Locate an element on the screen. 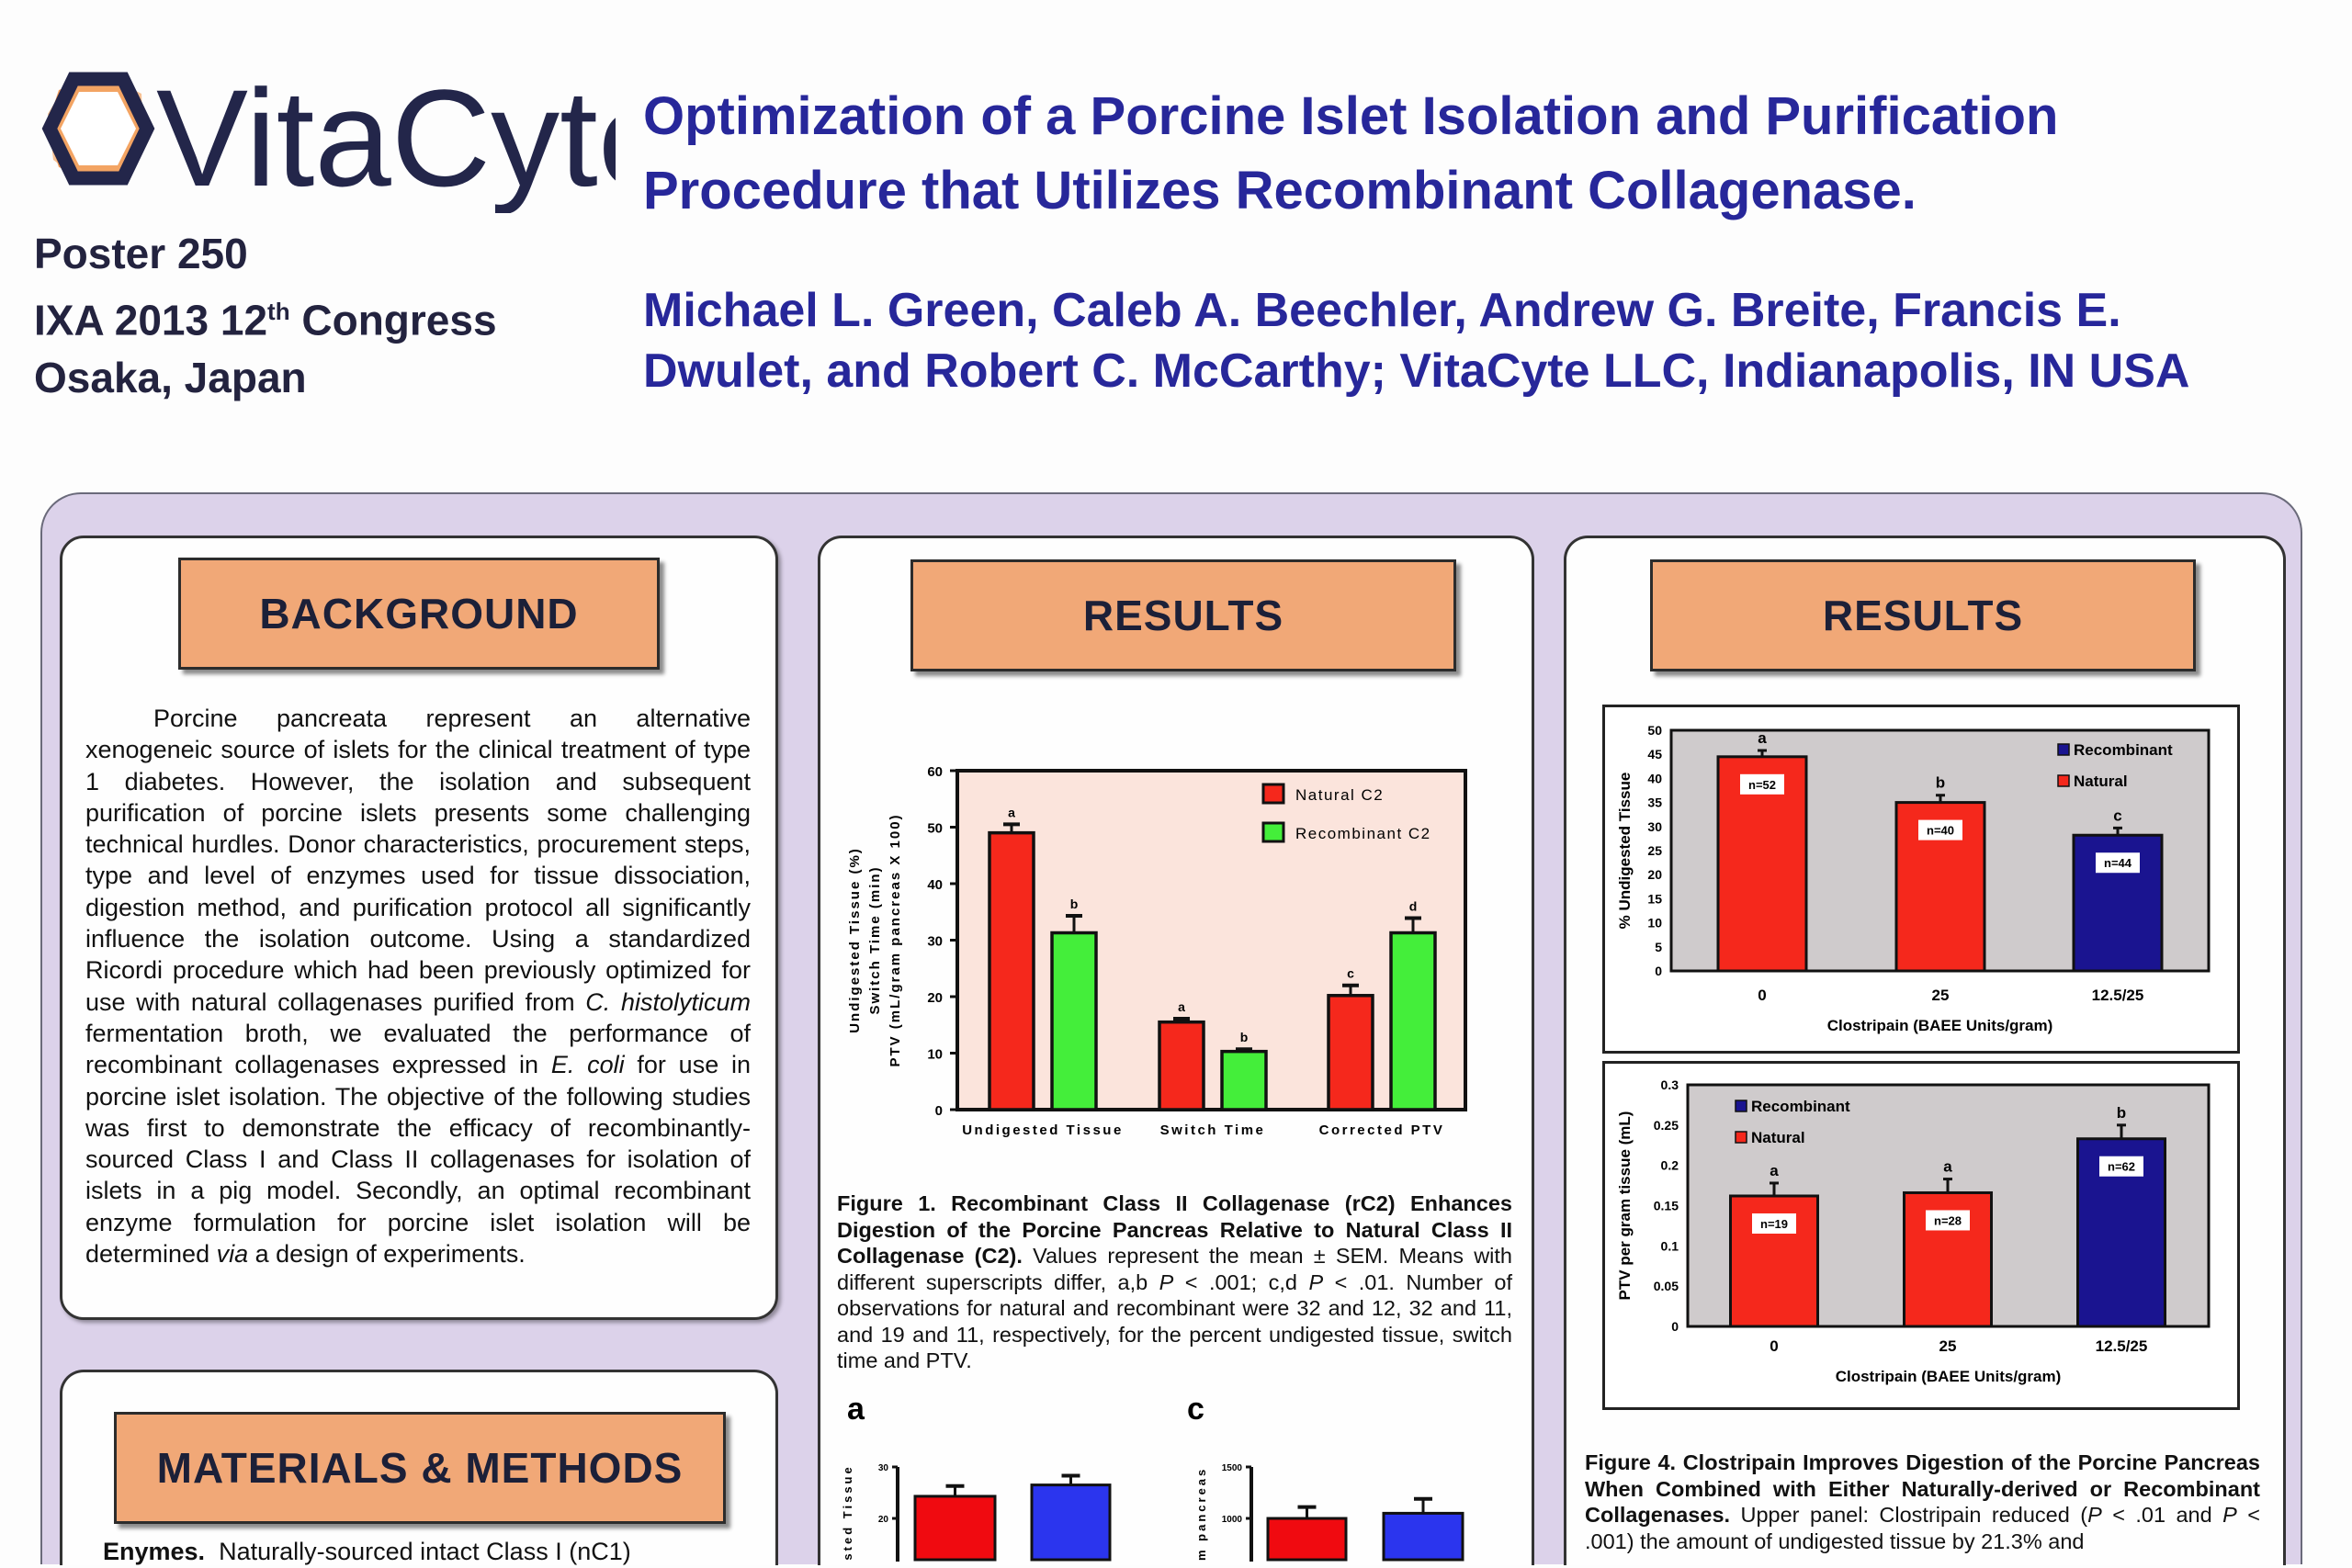  y-tick-label: 50 is located at coordinates (935, 829).